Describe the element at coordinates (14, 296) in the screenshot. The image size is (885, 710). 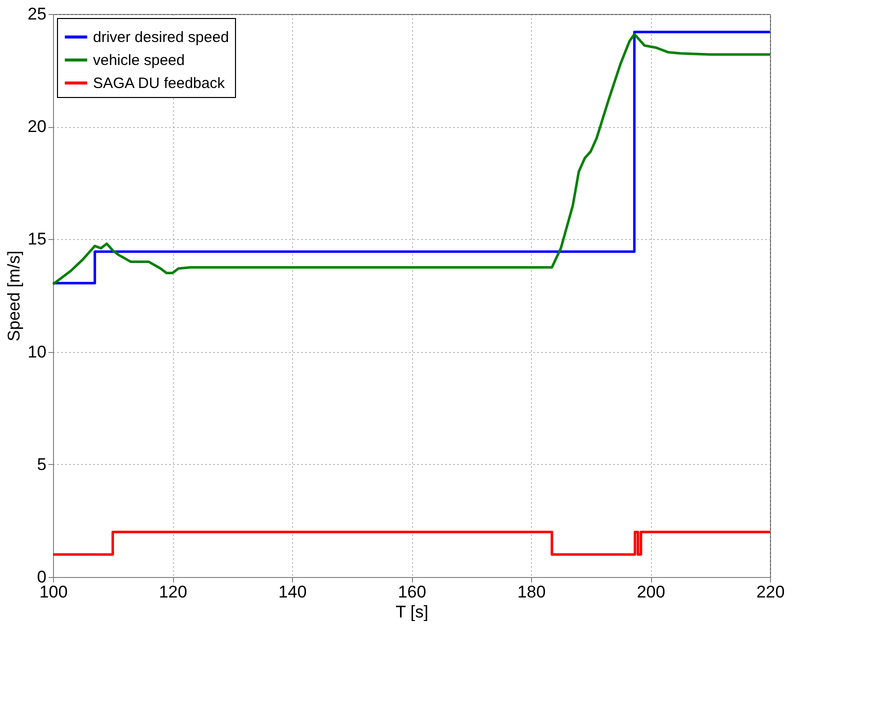
I see `y-axis-title: Speed [m/s]` at that location.